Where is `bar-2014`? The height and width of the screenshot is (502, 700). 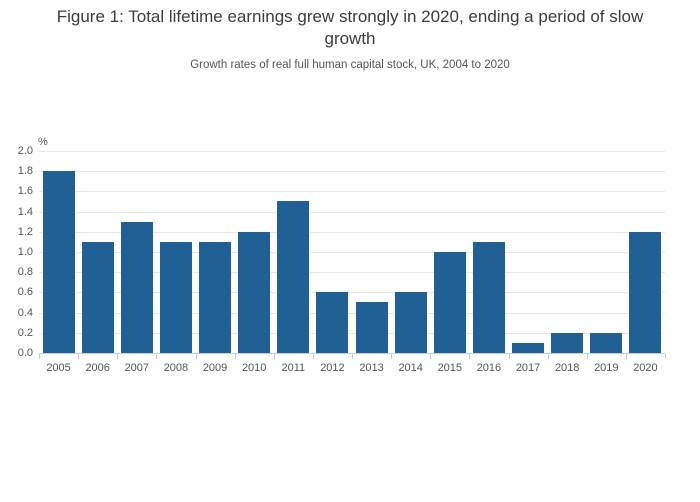
bar-2014 is located at coordinates (411, 322).